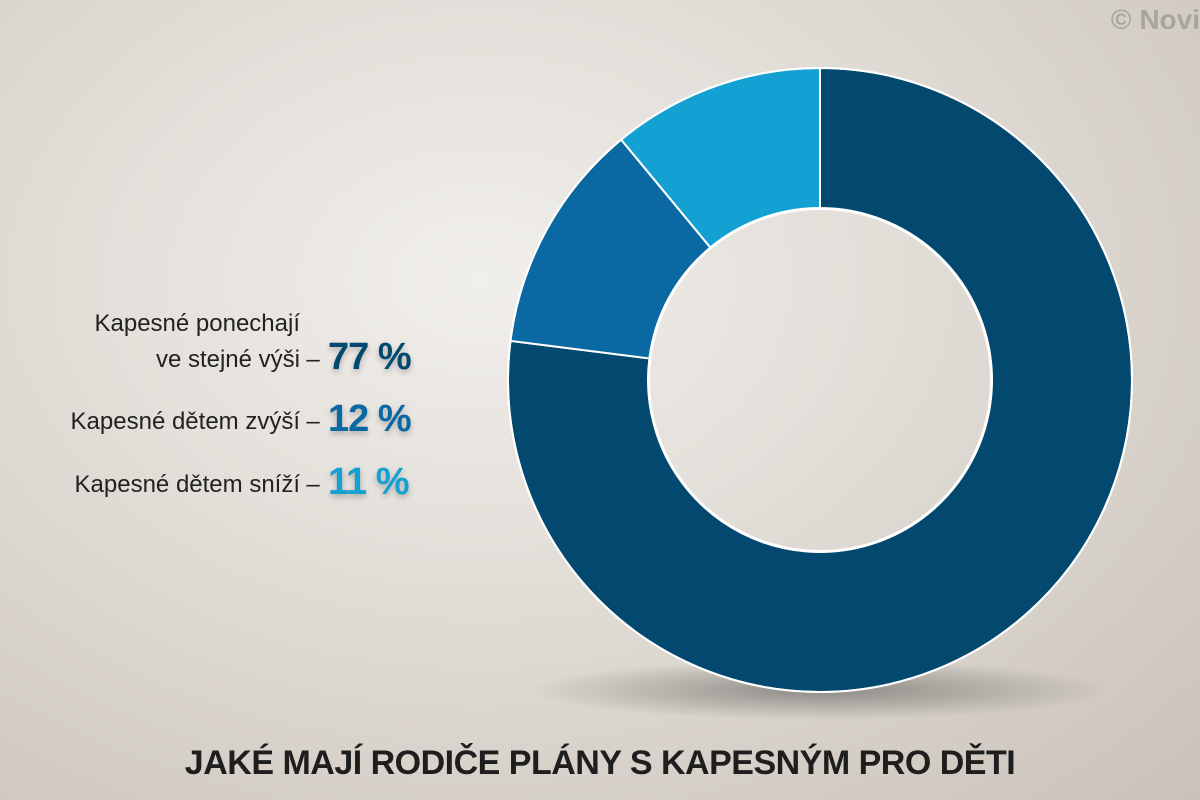 Image resolution: width=1200 pixels, height=800 pixels. Describe the element at coordinates (600, 419) in the screenshot. I see `legend-row: Kapesné dětem zvýší –12 %` at that location.